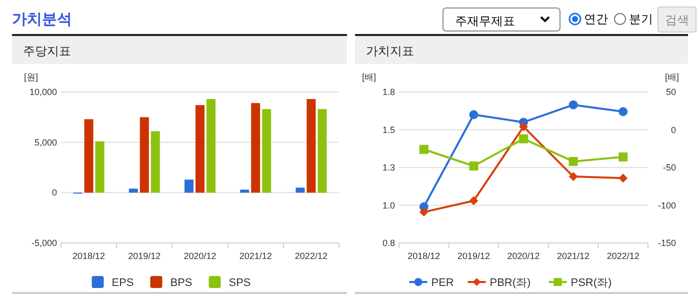 Image resolution: width=700 pixels, height=300 pixels. What do you see at coordinates (44, 243) in the screenshot?
I see `y-tick-label: -5,000` at bounding box center [44, 243].